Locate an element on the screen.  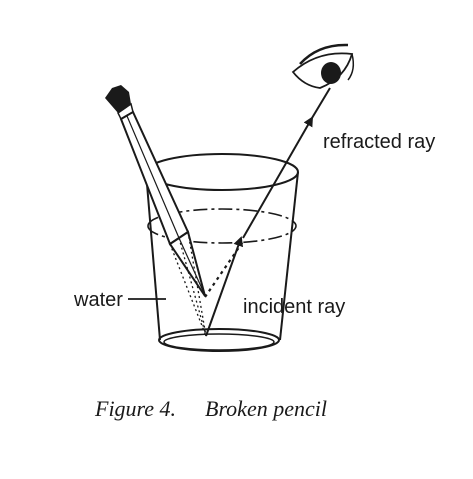
caption-title: Broken pencil is located at coordinates (266, 408).